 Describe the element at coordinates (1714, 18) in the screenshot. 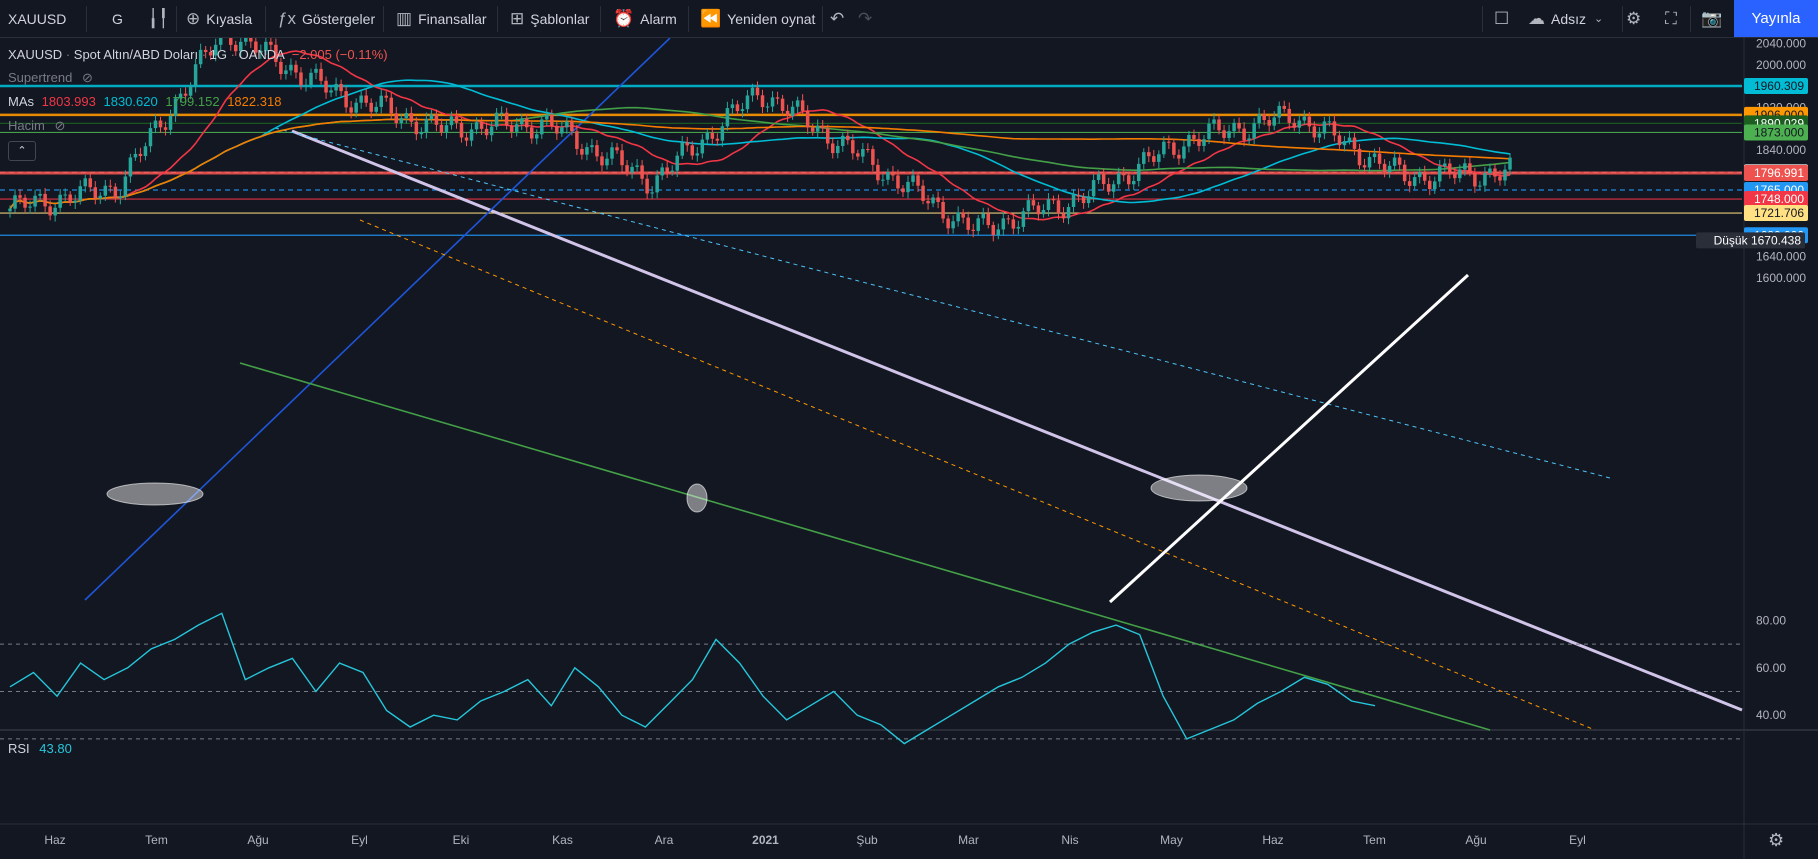

I see `snapshot-button: 📷` at that location.